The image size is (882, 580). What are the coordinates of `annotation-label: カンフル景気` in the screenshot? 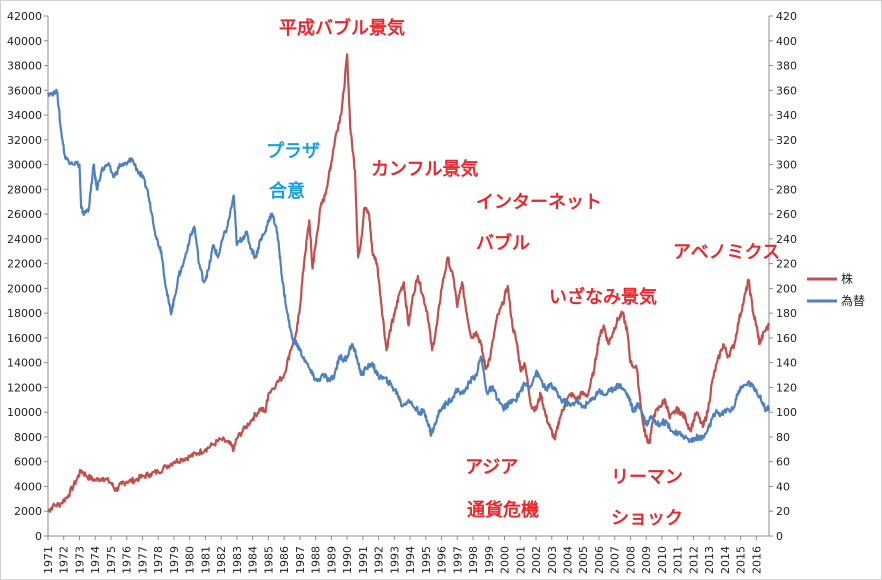 It's located at (424, 169).